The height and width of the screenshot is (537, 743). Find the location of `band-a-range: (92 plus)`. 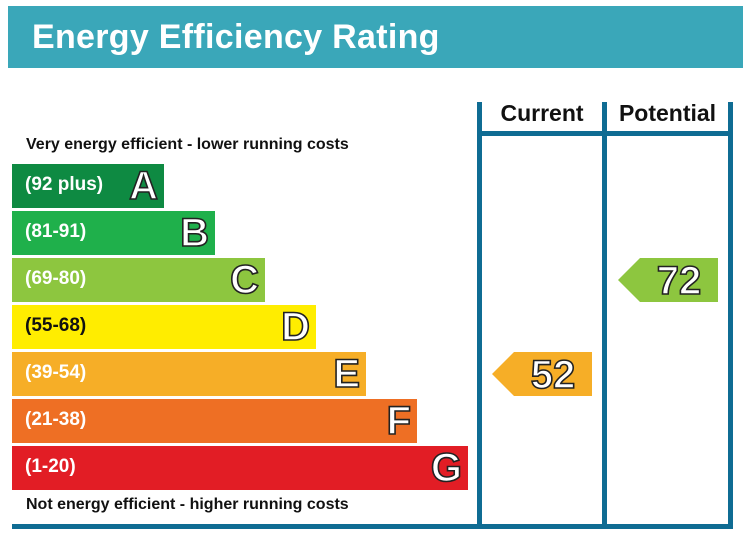

band-a-range: (92 plus) is located at coordinates (64, 184).